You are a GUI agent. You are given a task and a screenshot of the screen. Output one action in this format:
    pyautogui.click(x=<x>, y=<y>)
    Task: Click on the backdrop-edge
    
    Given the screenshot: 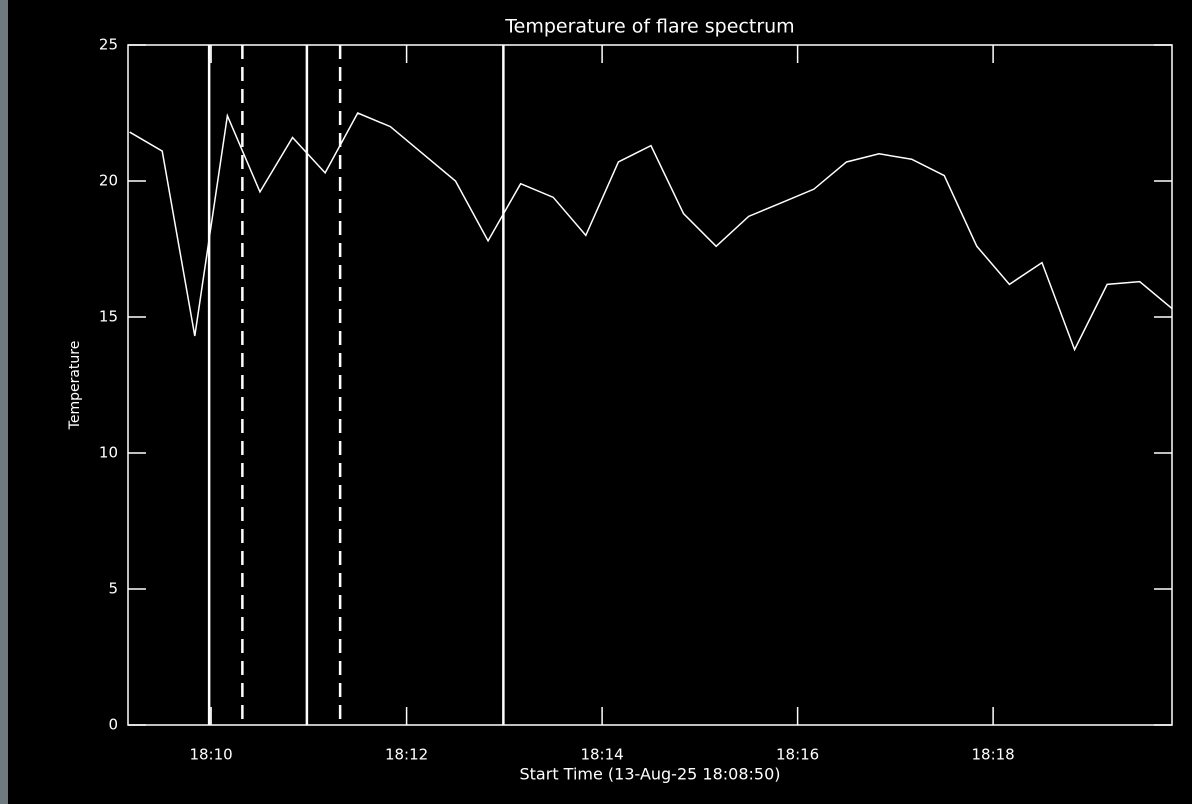 What is the action you would take?
    pyautogui.click(x=4, y=402)
    